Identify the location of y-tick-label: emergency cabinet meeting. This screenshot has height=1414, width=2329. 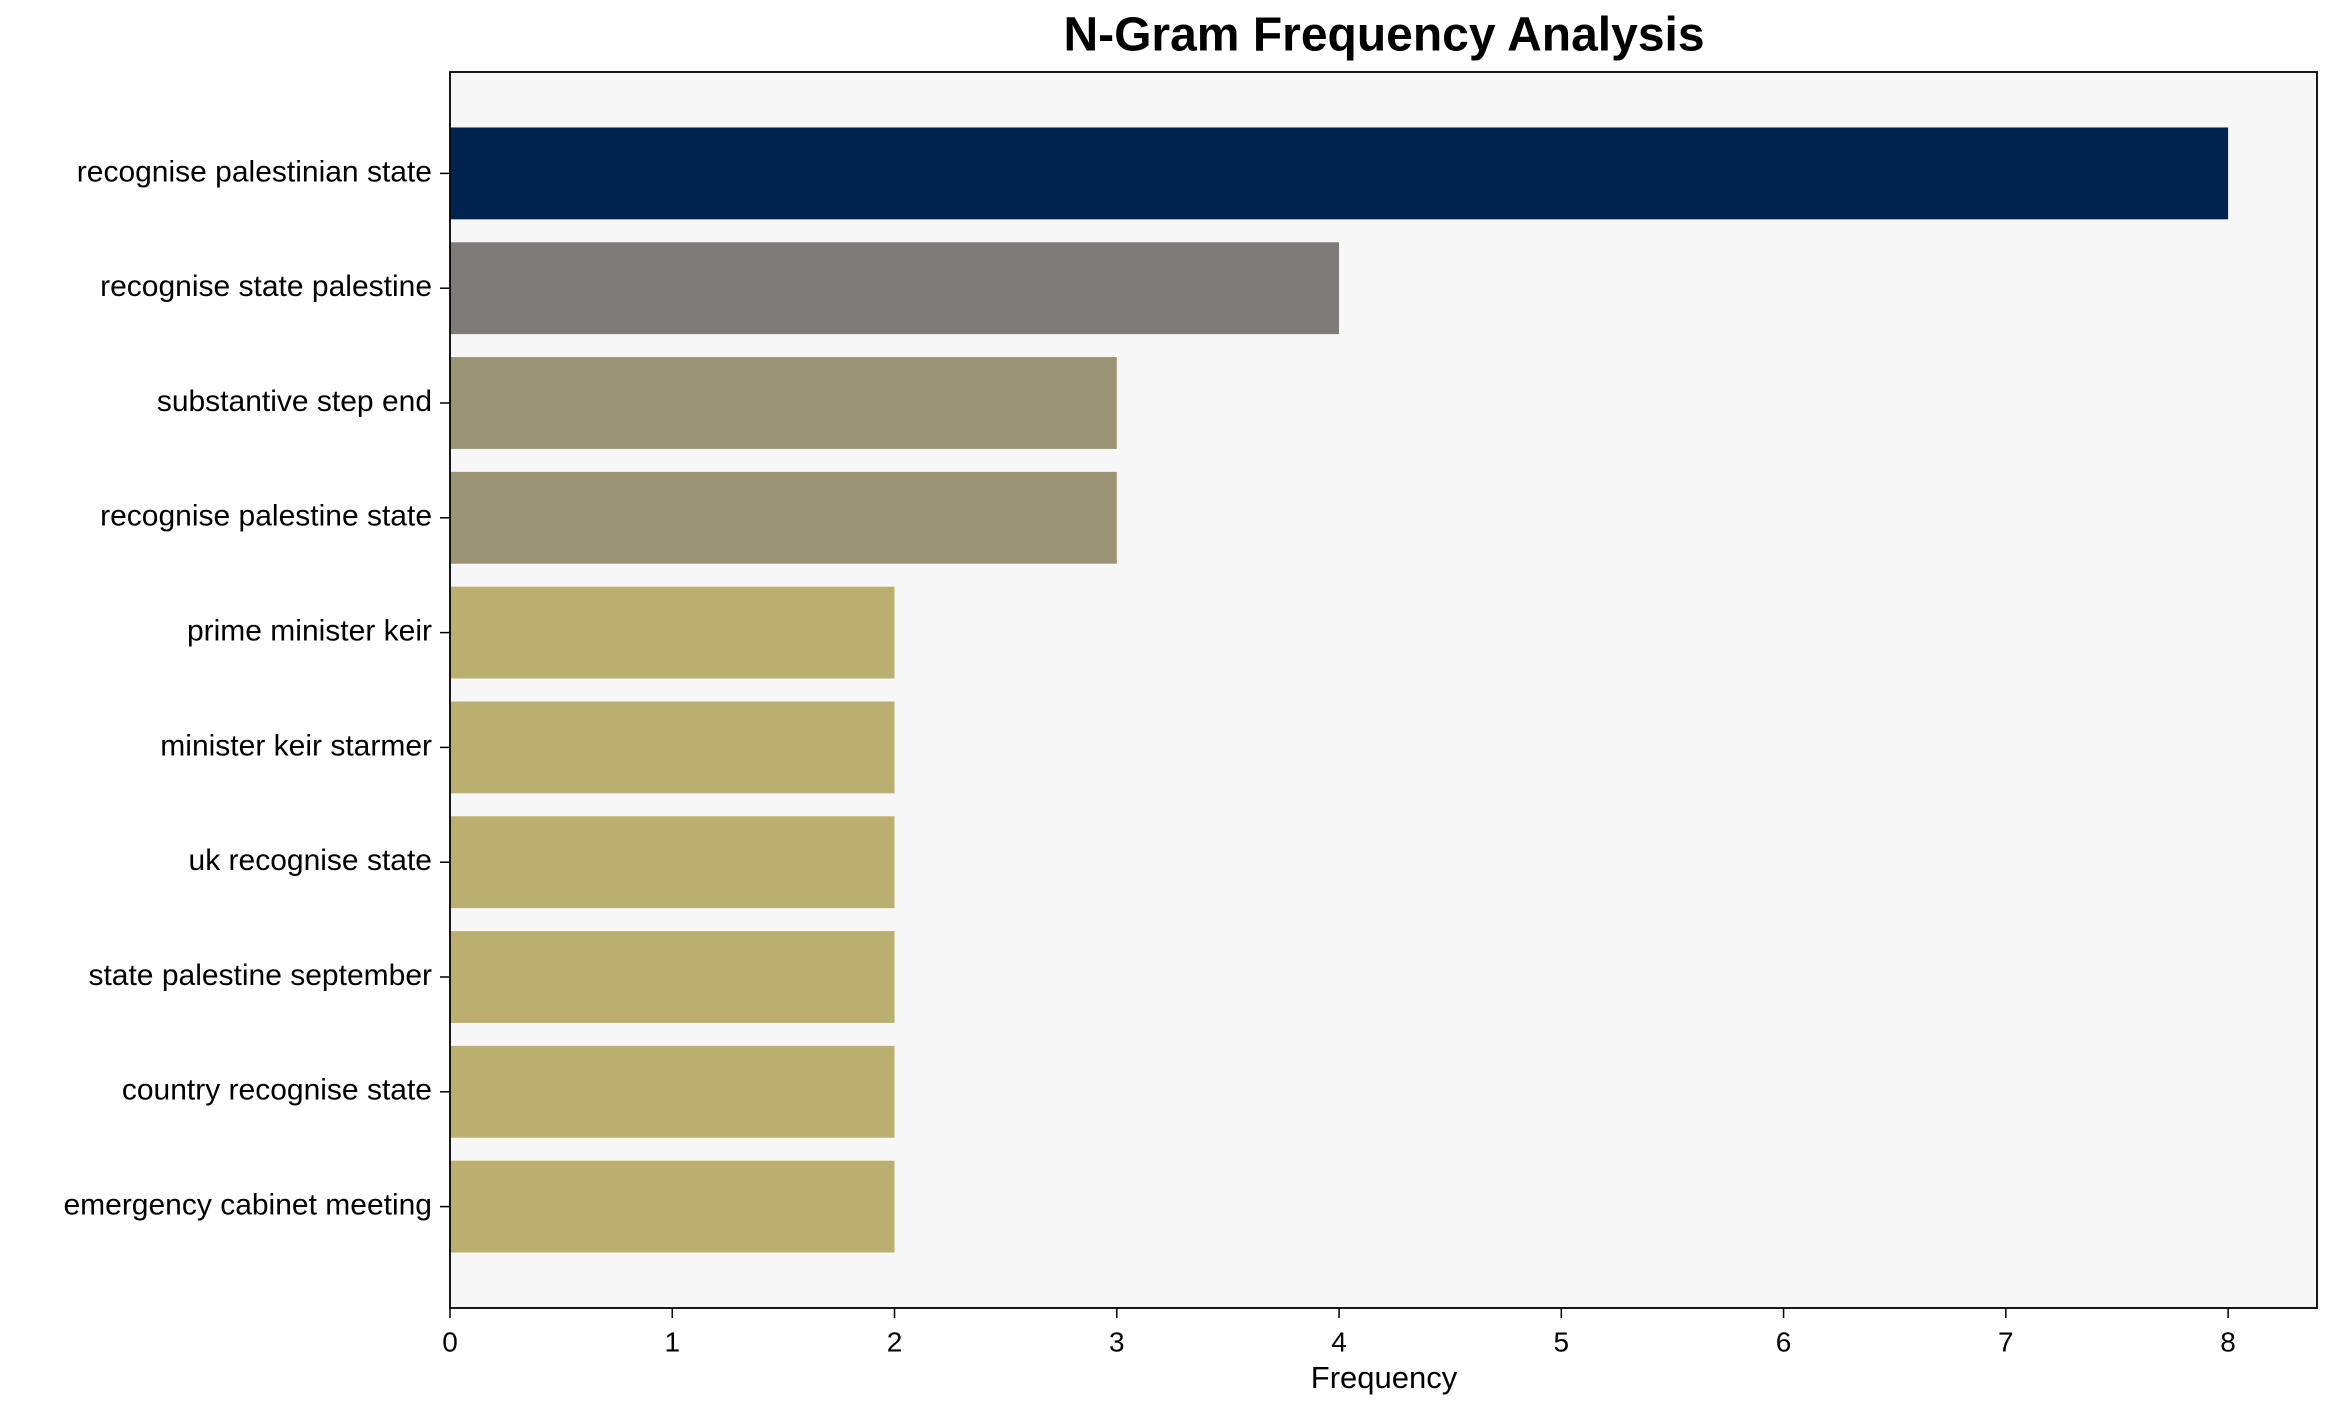
(247, 1205).